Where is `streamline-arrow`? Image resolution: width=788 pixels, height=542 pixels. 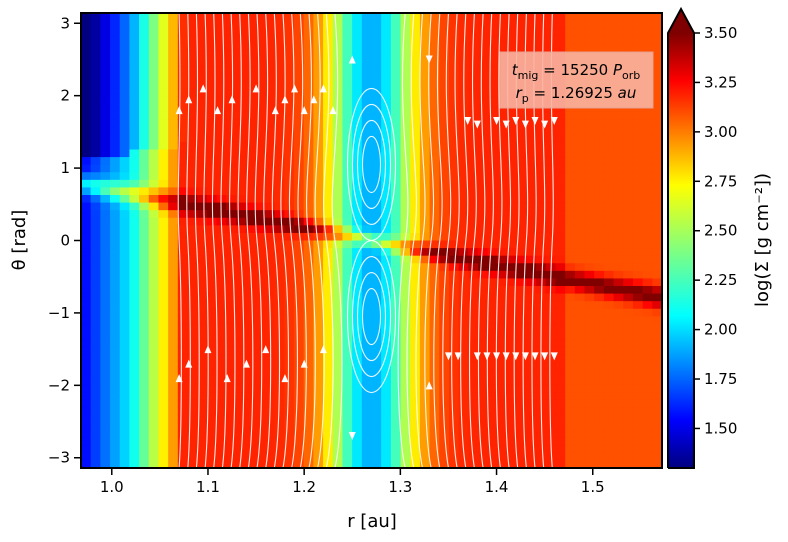
streamline-arrow is located at coordinates (535, 356).